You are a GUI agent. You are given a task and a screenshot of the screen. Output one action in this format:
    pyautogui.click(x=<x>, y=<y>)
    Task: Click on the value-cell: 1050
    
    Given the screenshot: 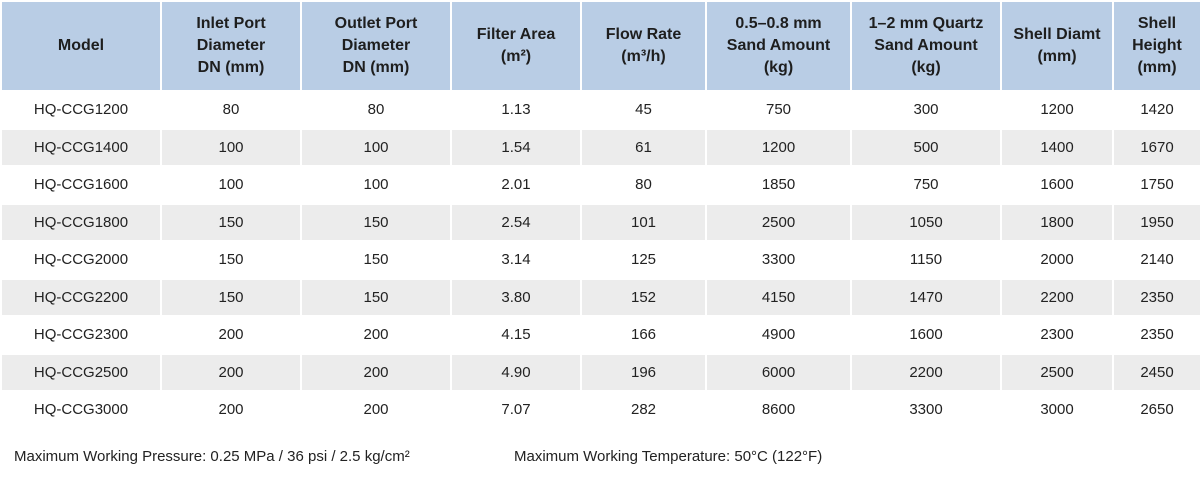 What is the action you would take?
    pyautogui.click(x=926, y=222)
    